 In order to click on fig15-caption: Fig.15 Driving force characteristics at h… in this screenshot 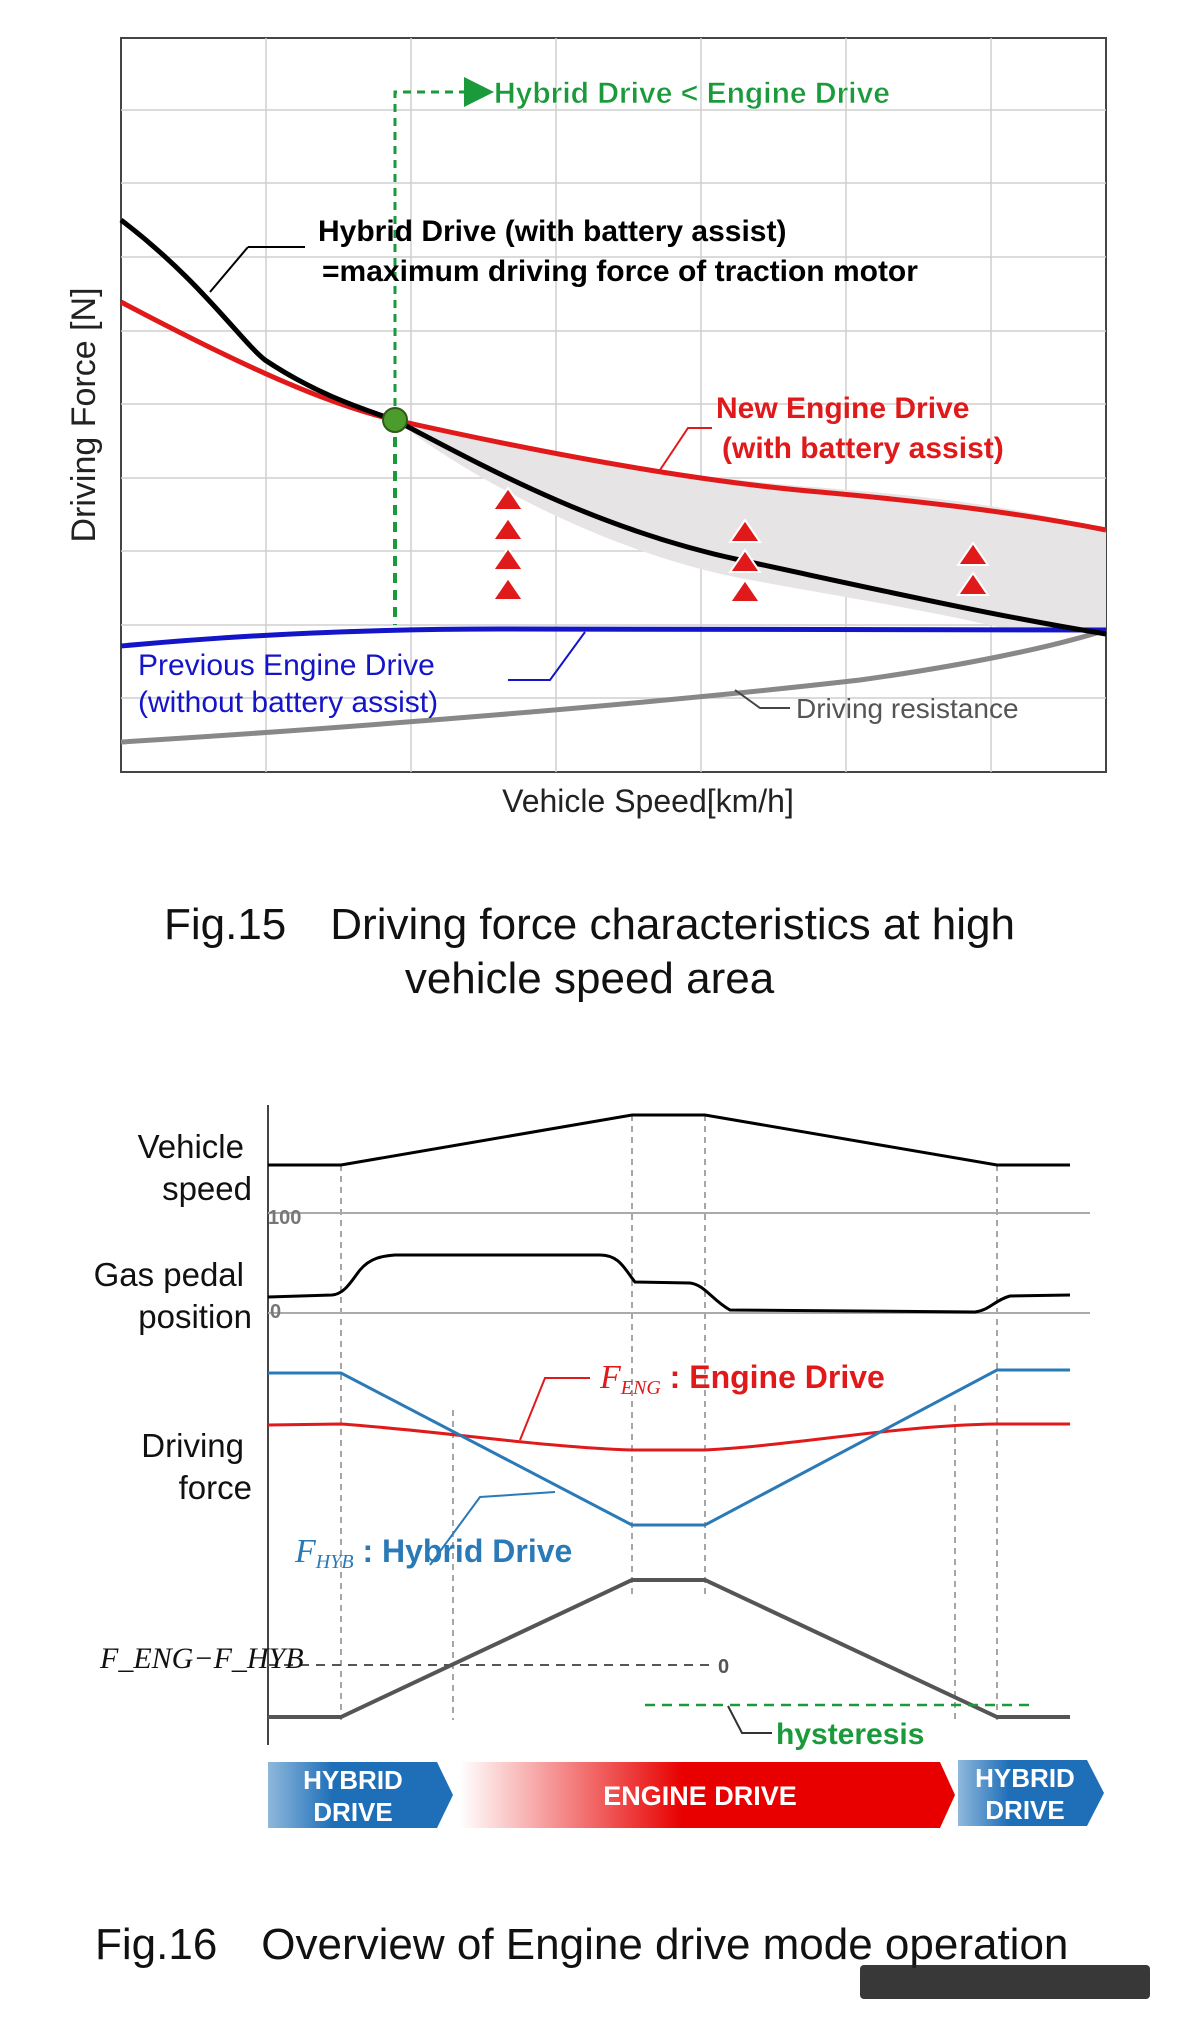, I will do `click(589, 952)`.